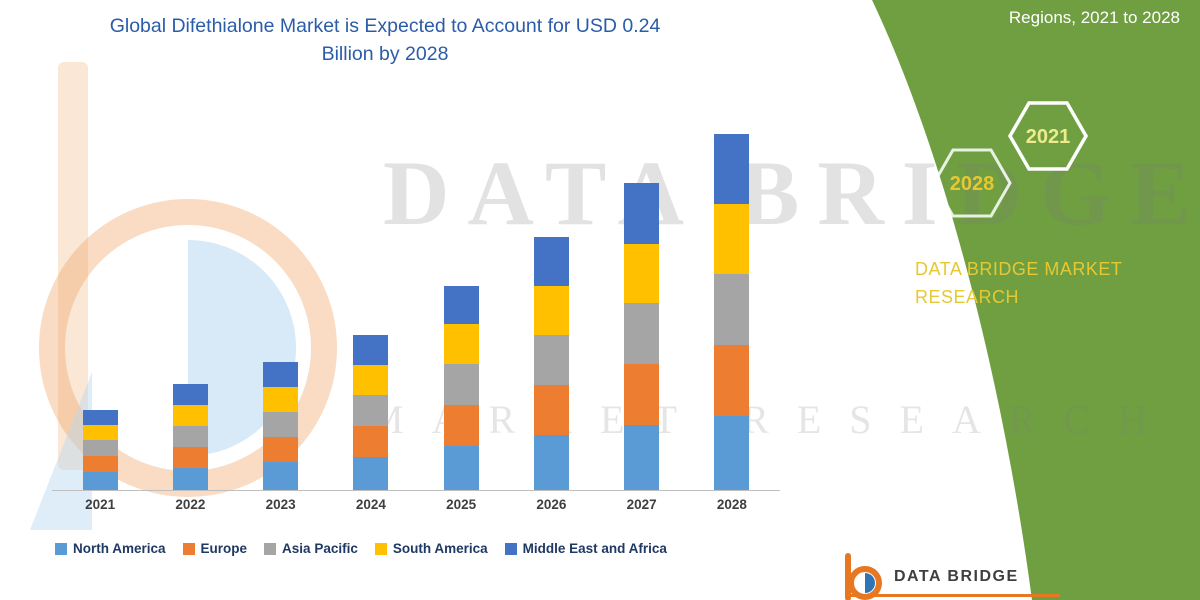 Image resolution: width=1200 pixels, height=600 pixels. Describe the element at coordinates (371, 305) in the screenshot. I see `bar-column-2024` at that location.